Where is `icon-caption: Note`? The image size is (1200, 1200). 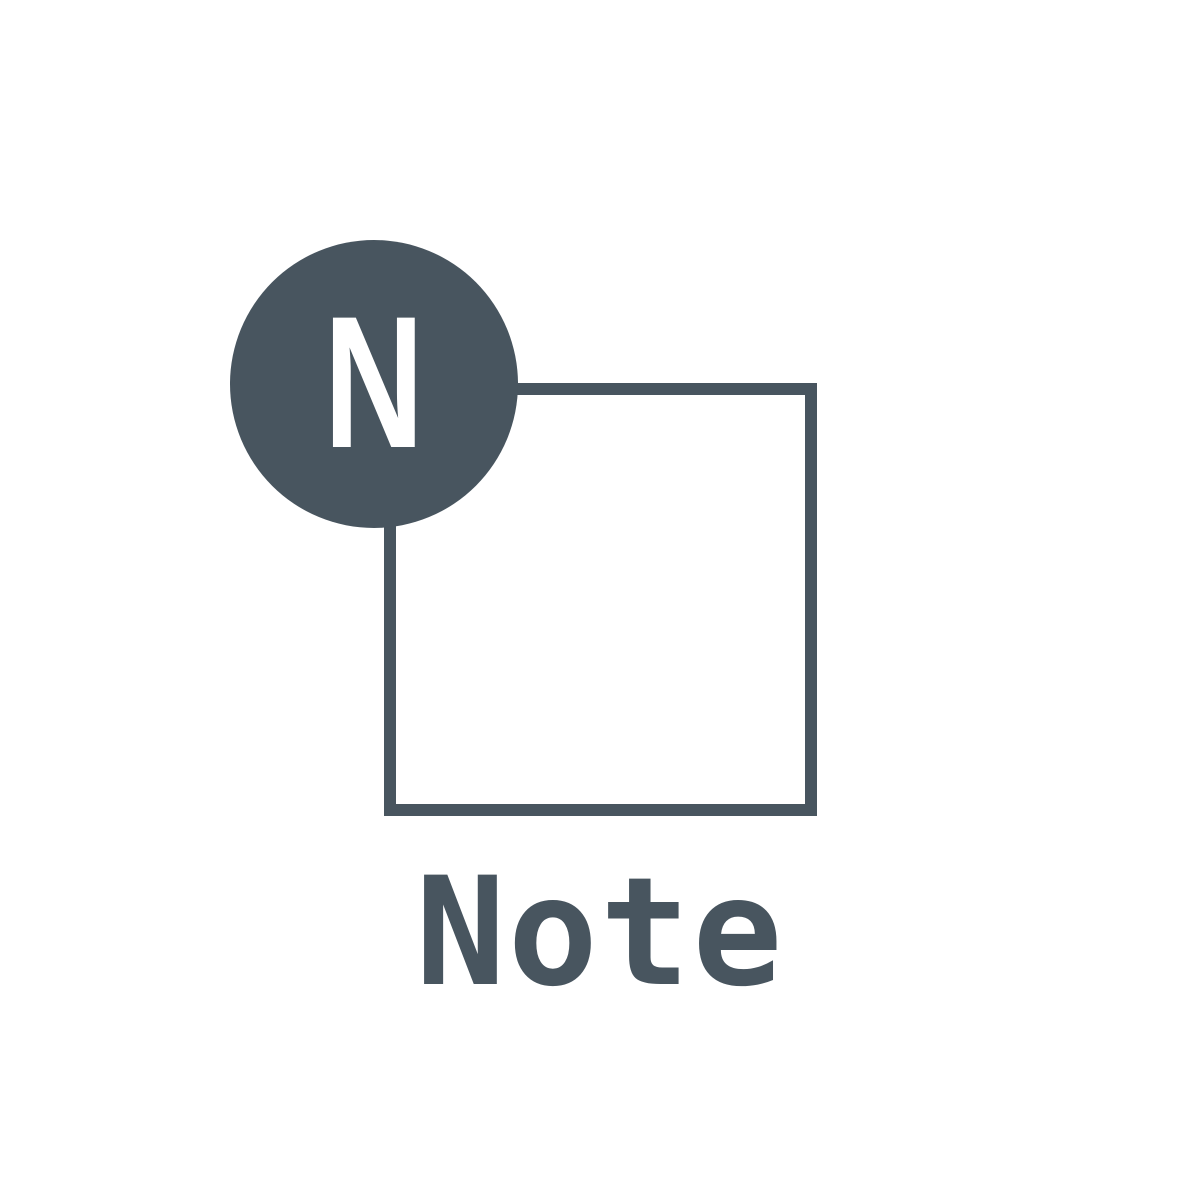
icon-caption: Note is located at coordinates (600, 933).